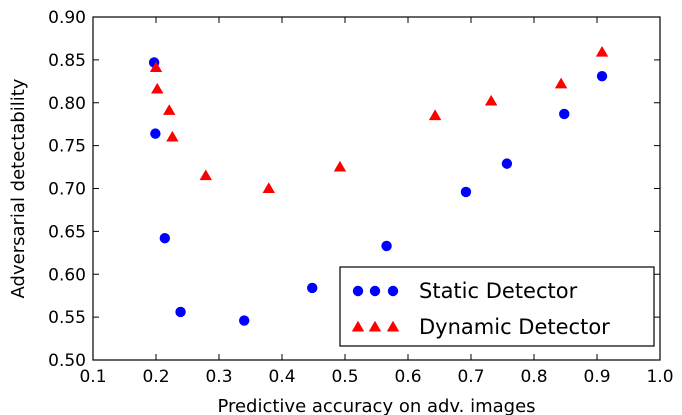 The image size is (682, 415). I want to click on legend-label-dynamic: Dynamic Detector, so click(514, 327).